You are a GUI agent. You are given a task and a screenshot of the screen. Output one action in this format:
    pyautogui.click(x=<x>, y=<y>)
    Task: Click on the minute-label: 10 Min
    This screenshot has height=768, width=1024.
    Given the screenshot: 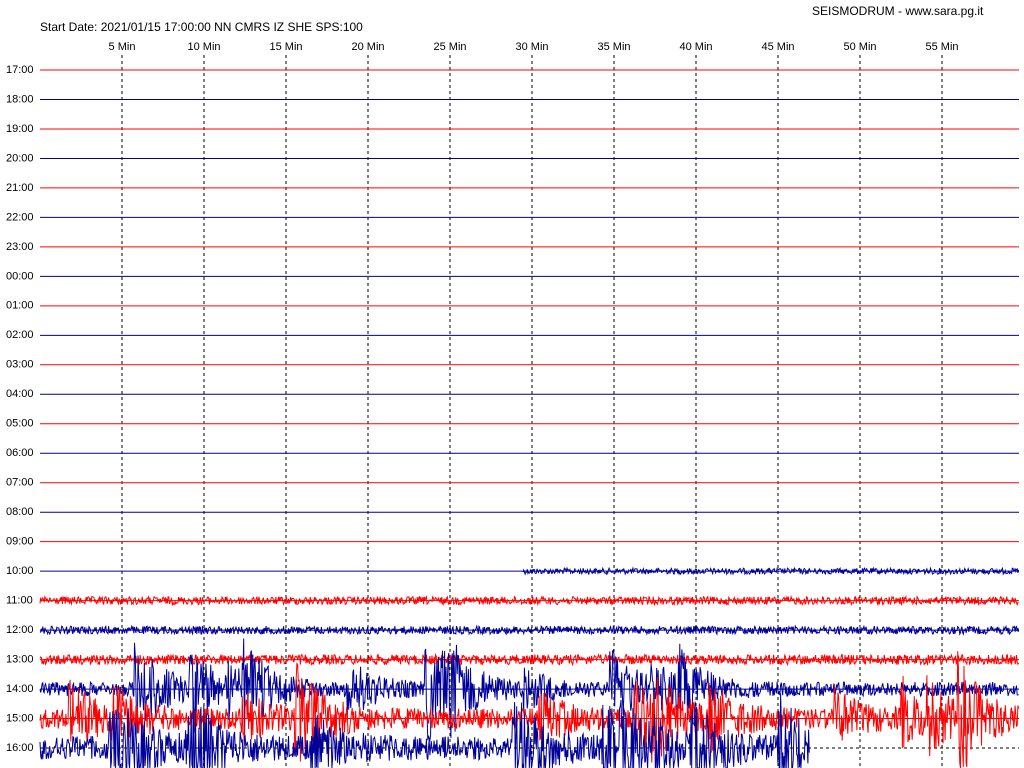 What is the action you would take?
    pyautogui.click(x=203, y=47)
    